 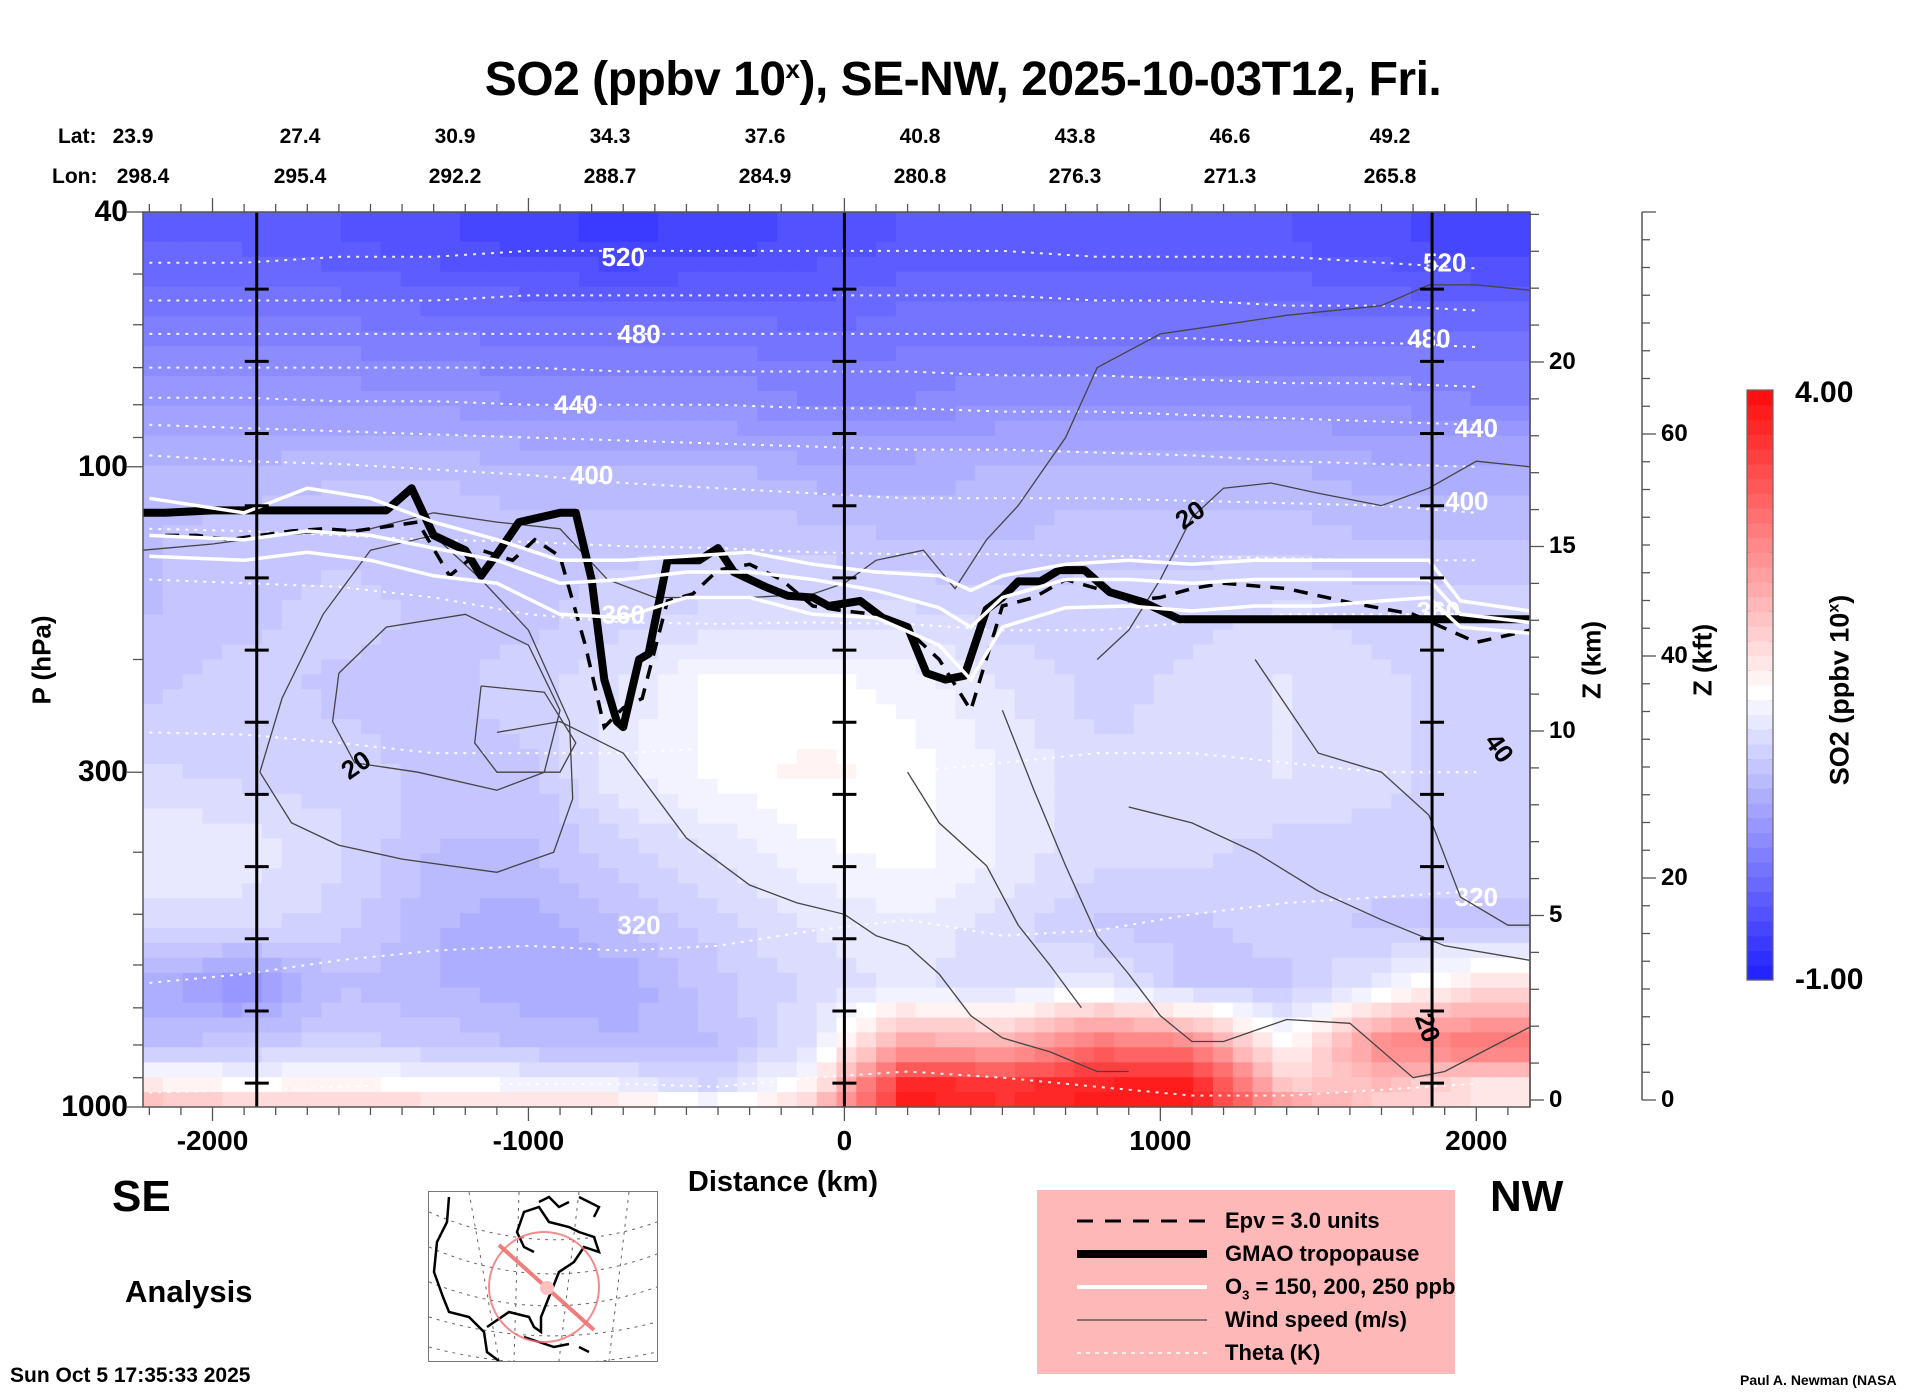 I want to click on colorbar-label-text: SO2 (ppbv 10x), so click(x=1839, y=690).